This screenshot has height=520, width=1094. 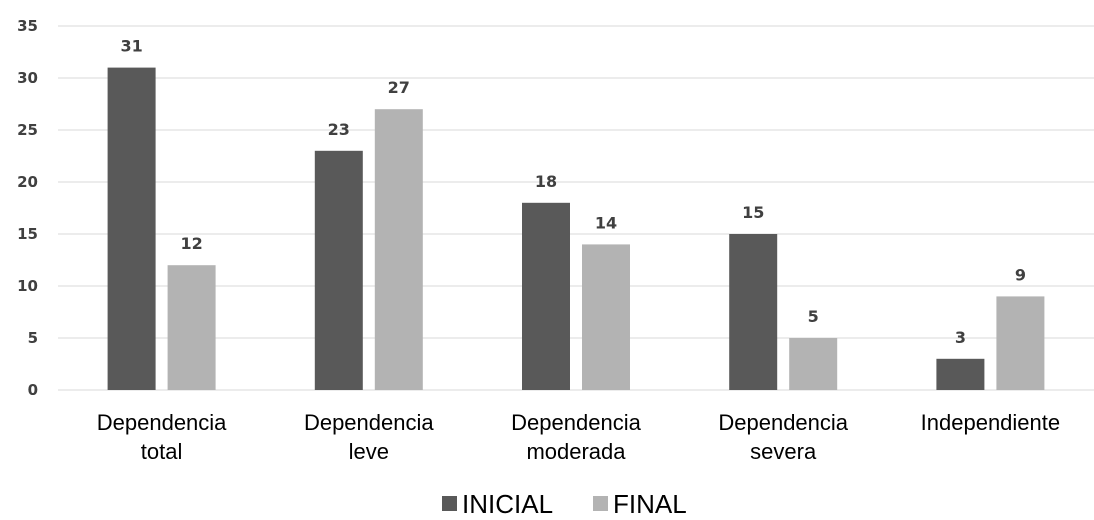 What do you see at coordinates (606, 222) in the screenshot?
I see `data-label: 14` at bounding box center [606, 222].